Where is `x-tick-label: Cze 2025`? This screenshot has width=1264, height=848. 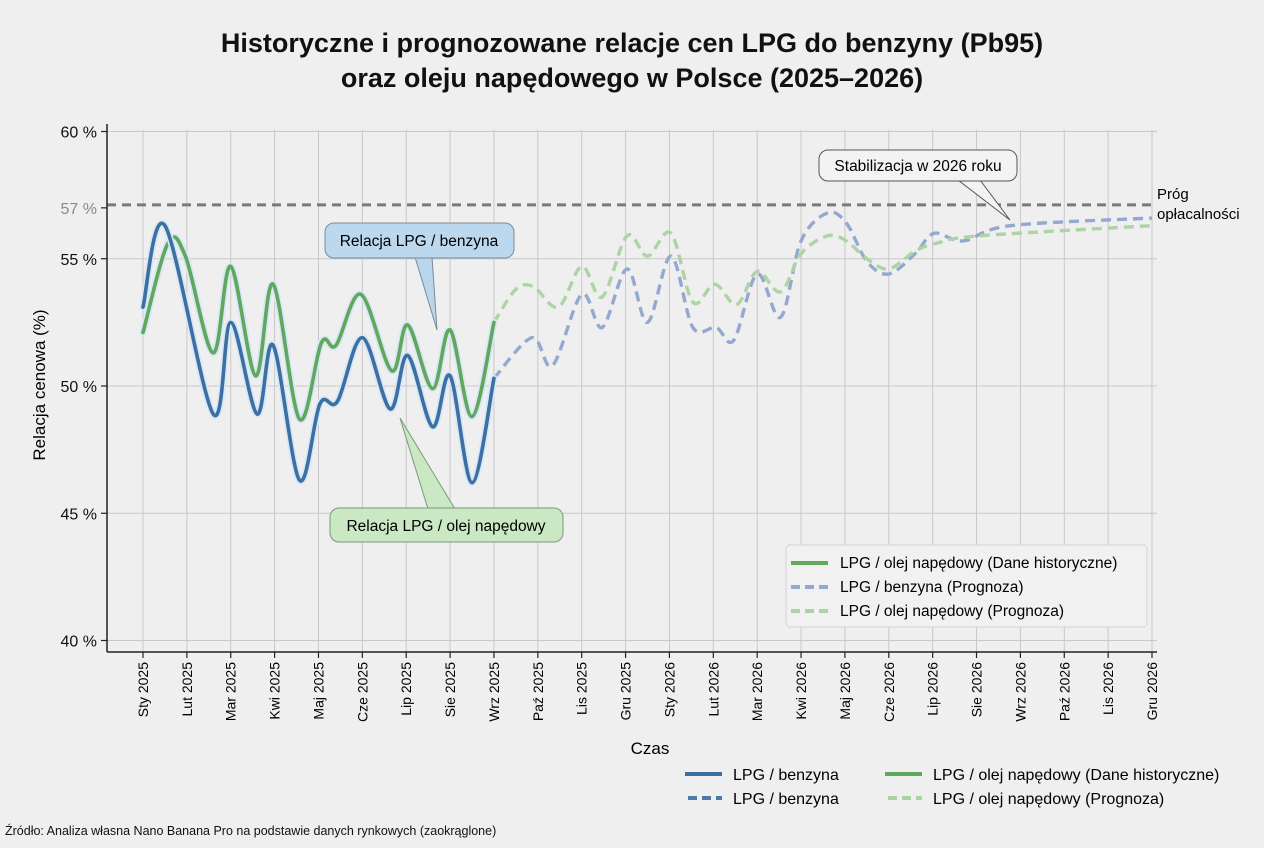
x-tick-label: Cze 2025 is located at coordinates (362, 692).